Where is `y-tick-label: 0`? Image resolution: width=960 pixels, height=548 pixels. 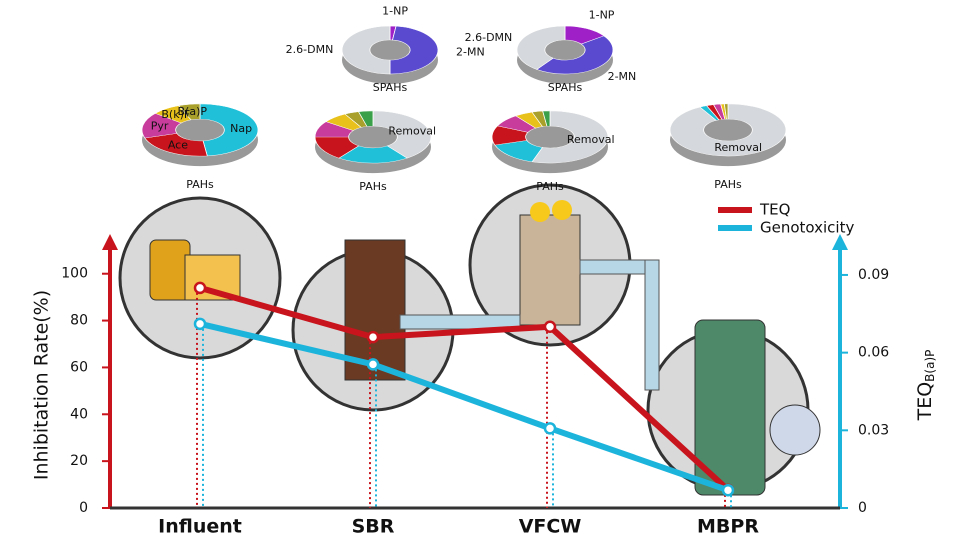
y-tick-label: 0 is located at coordinates (83, 508).